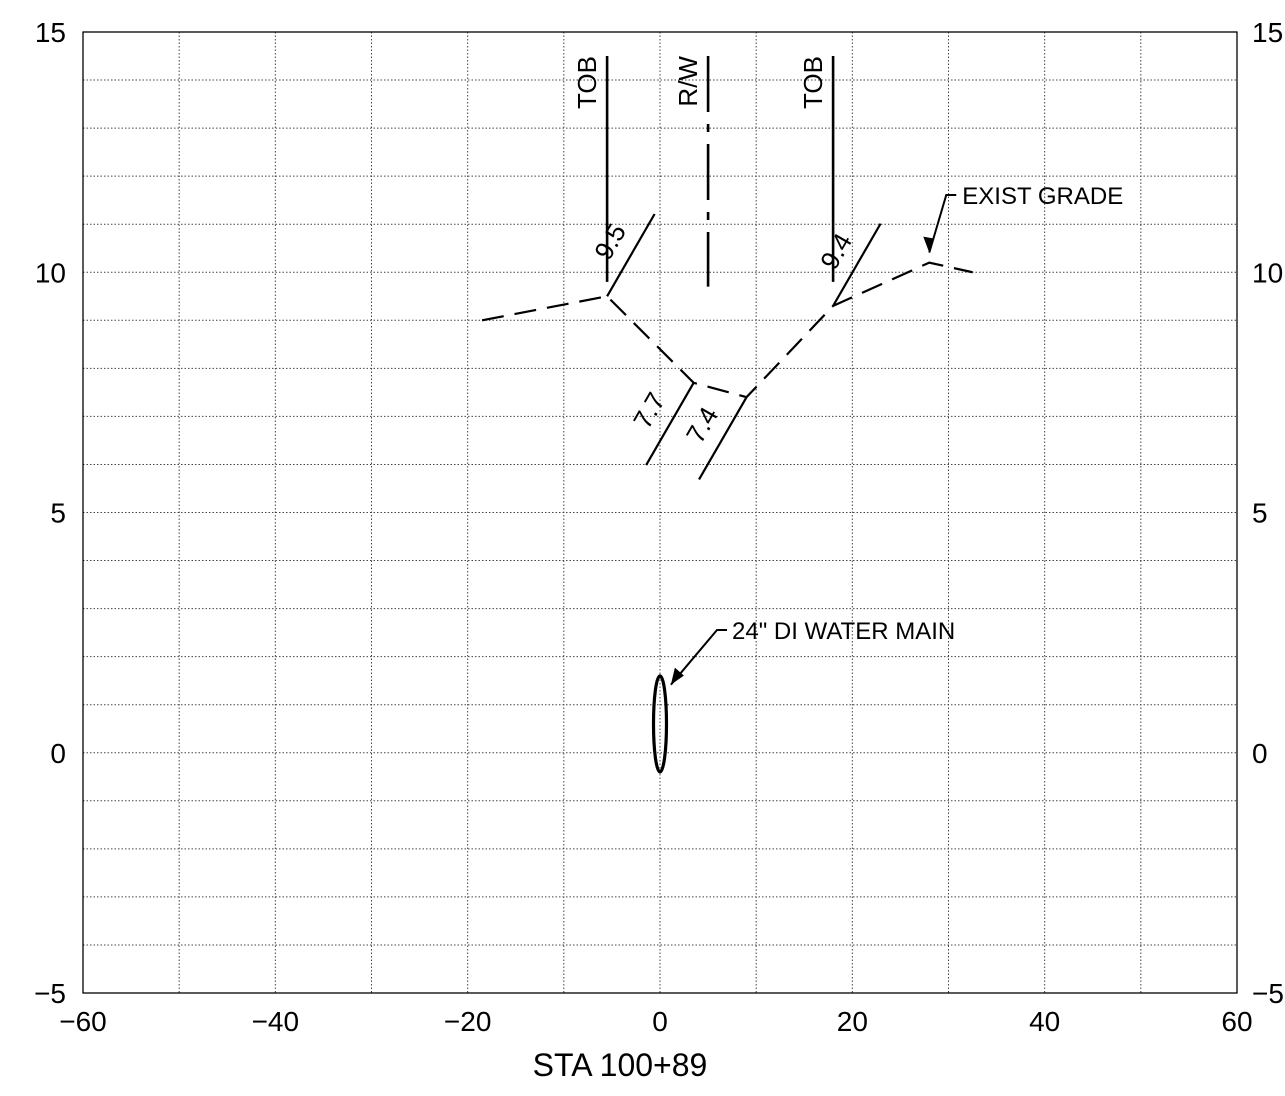 The width and height of the screenshot is (1285, 1096). What do you see at coordinates (727, 330) in the screenshot?
I see `existing-grade-line` at bounding box center [727, 330].